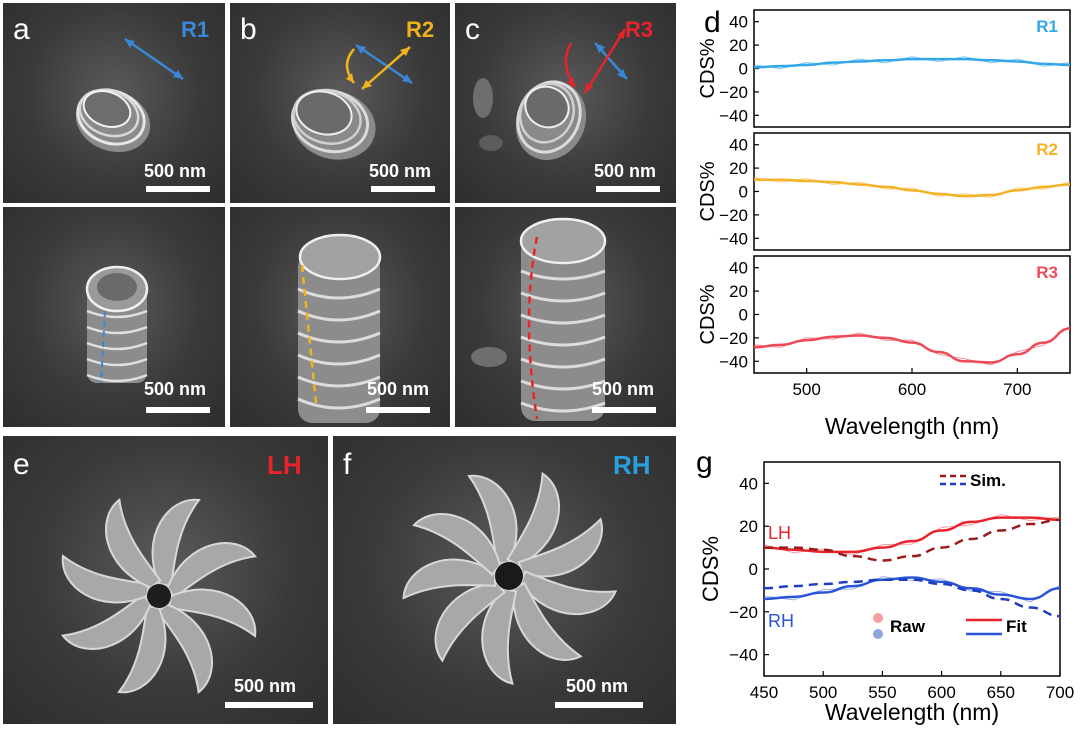  I want to click on sem-panel-c-bottom: 500 nm, so click(565, 317).